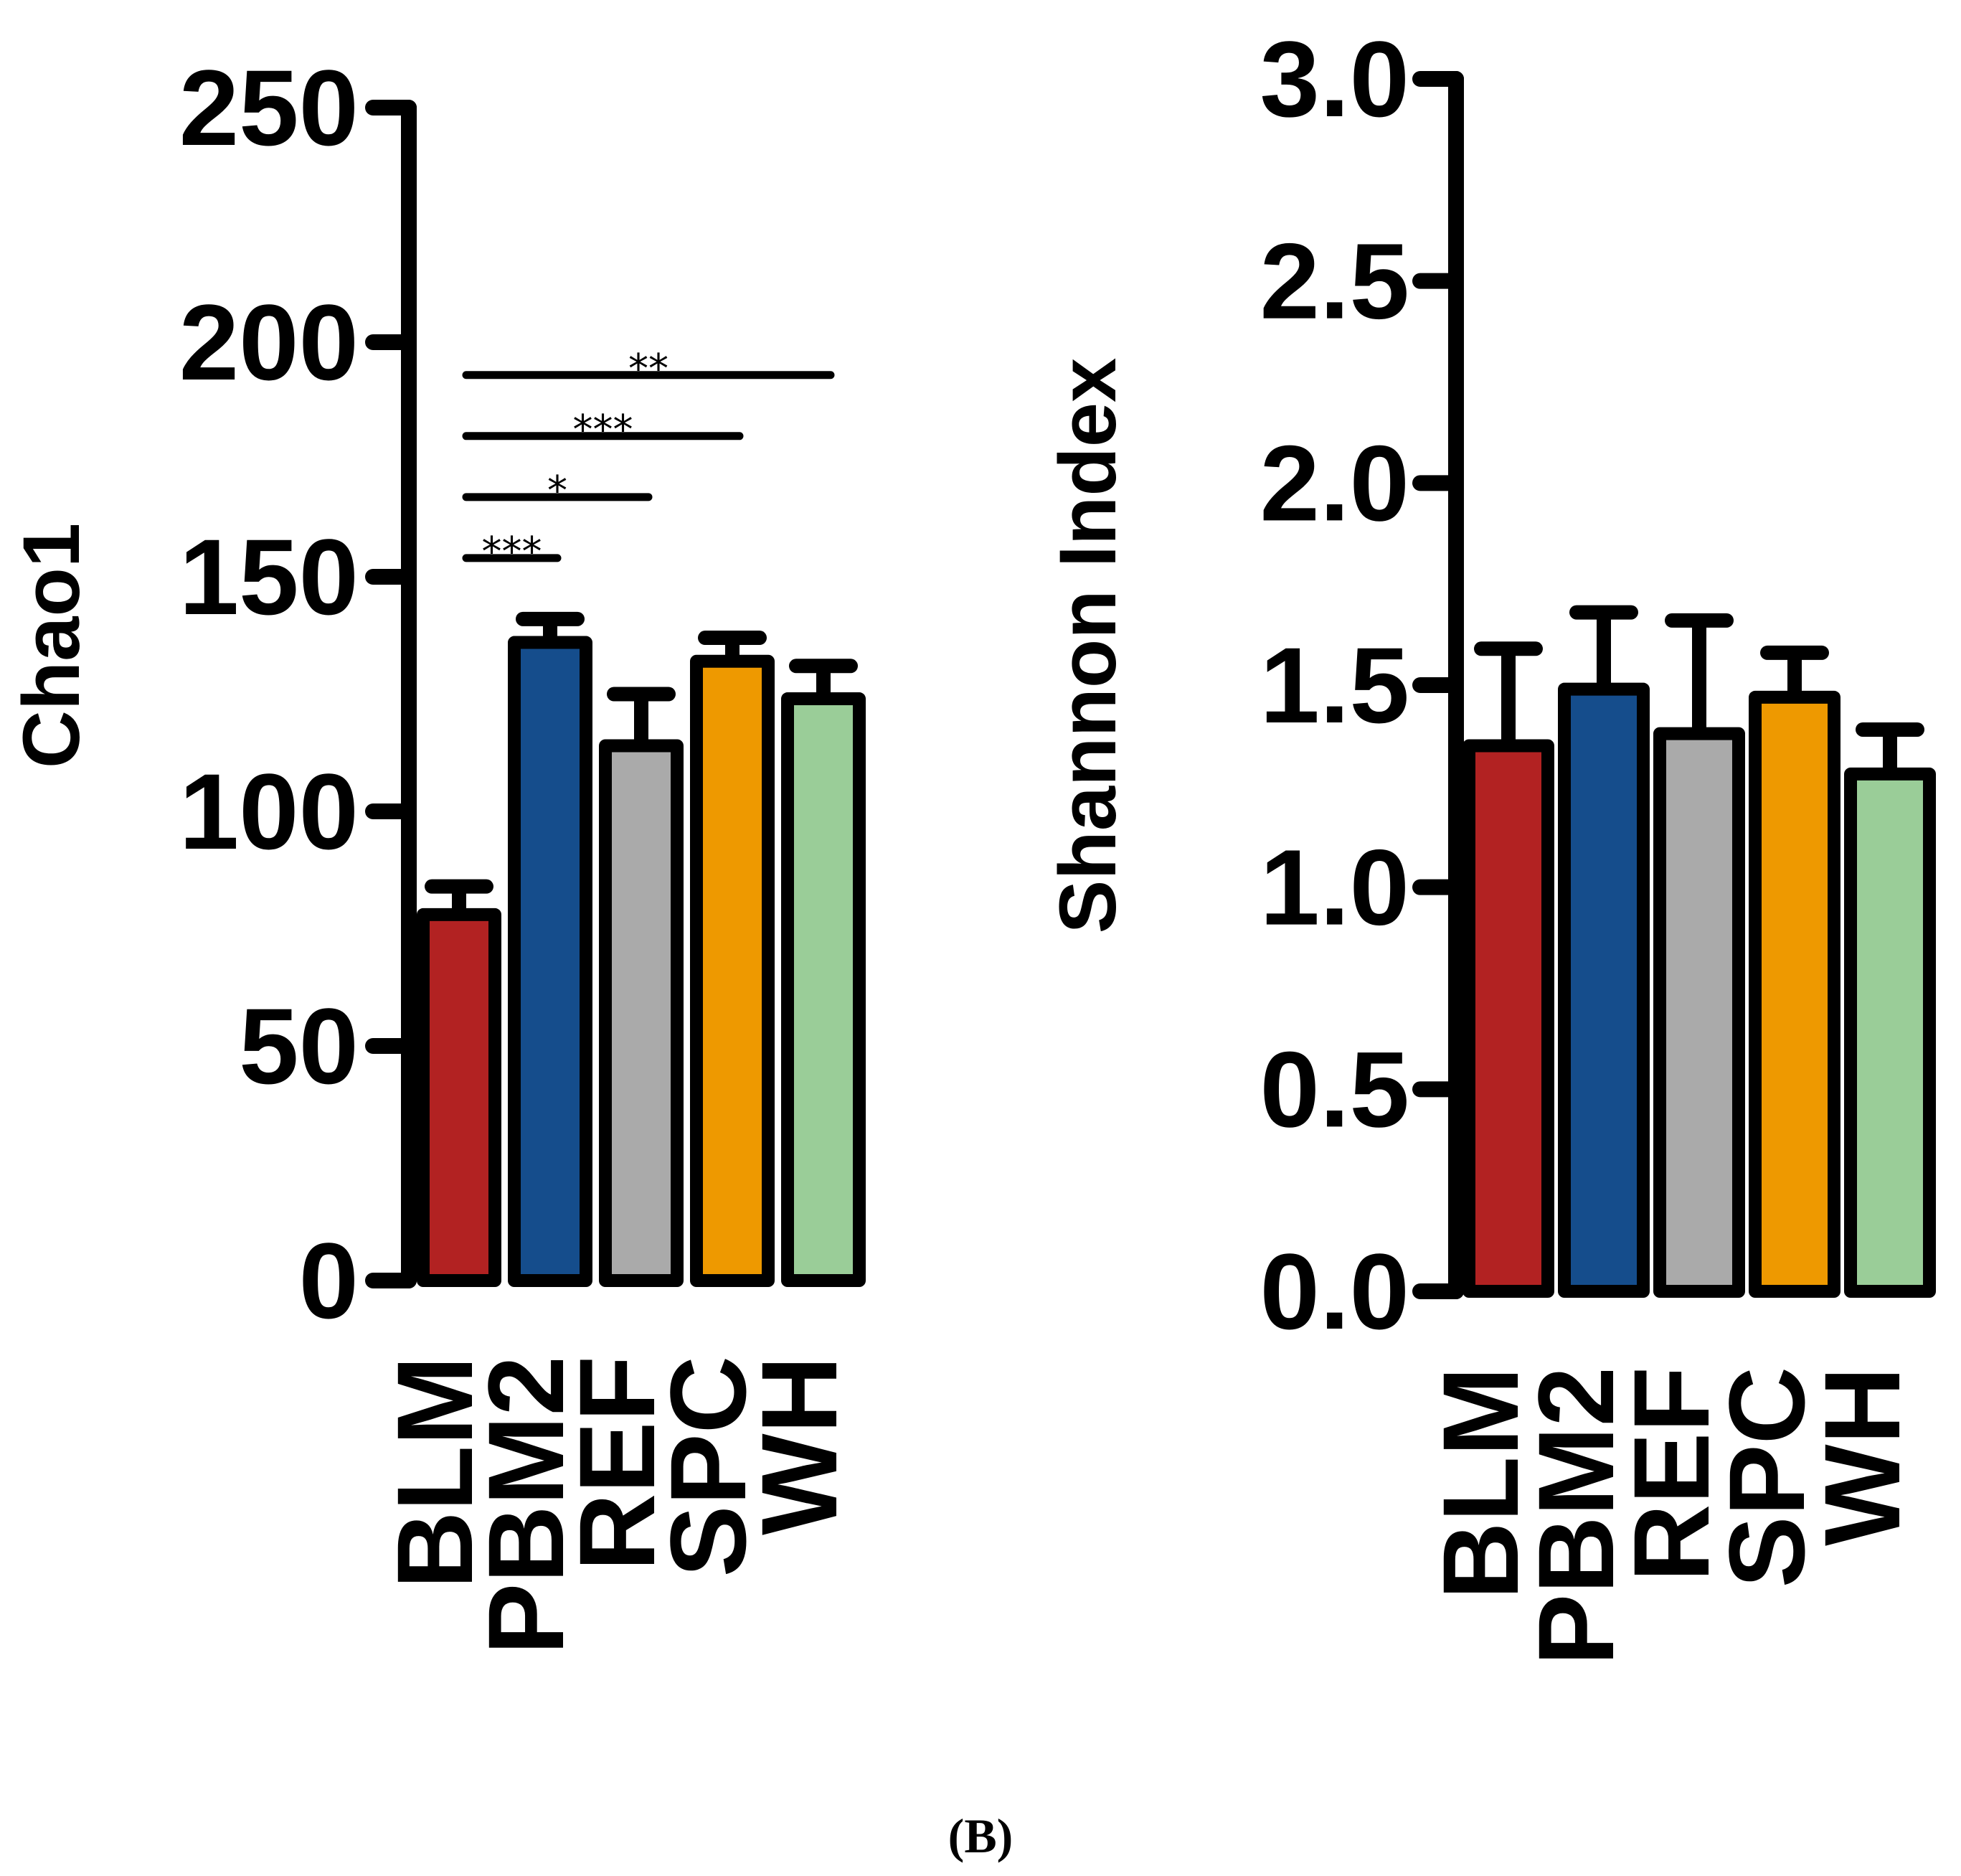 The width and height of the screenshot is (1961, 1876). What do you see at coordinates (269, 107) in the screenshot?
I see `y-tick-label: 250` at bounding box center [269, 107].